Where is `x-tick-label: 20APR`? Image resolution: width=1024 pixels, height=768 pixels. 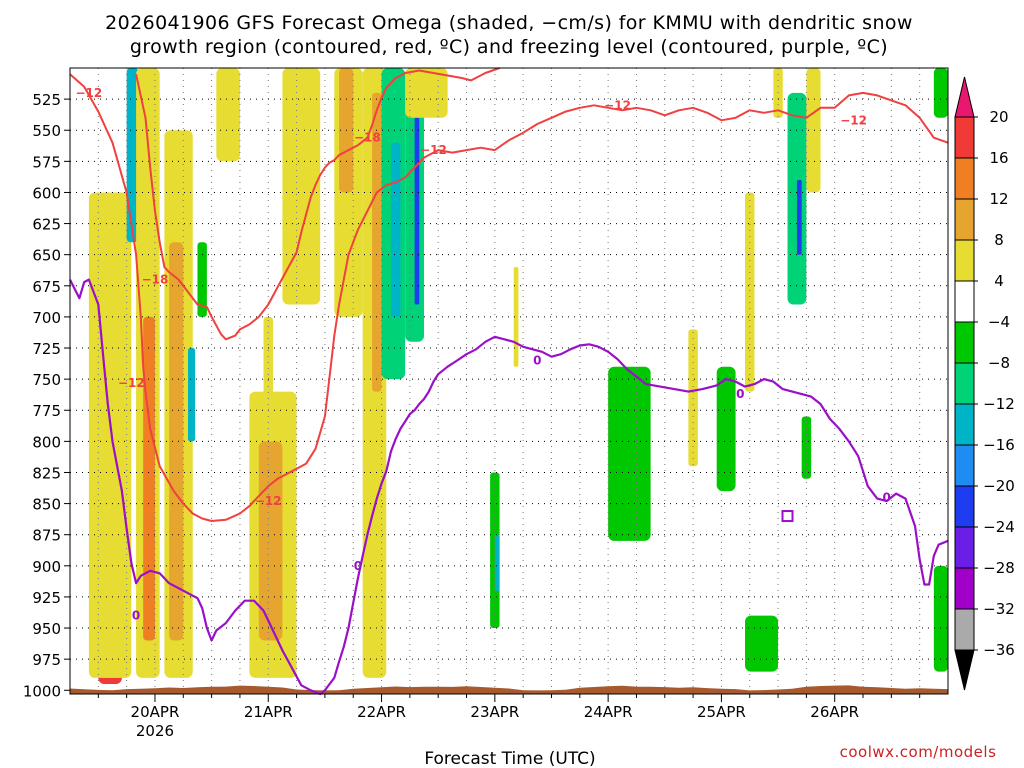
x-tick-label: 20APR is located at coordinates (155, 712).